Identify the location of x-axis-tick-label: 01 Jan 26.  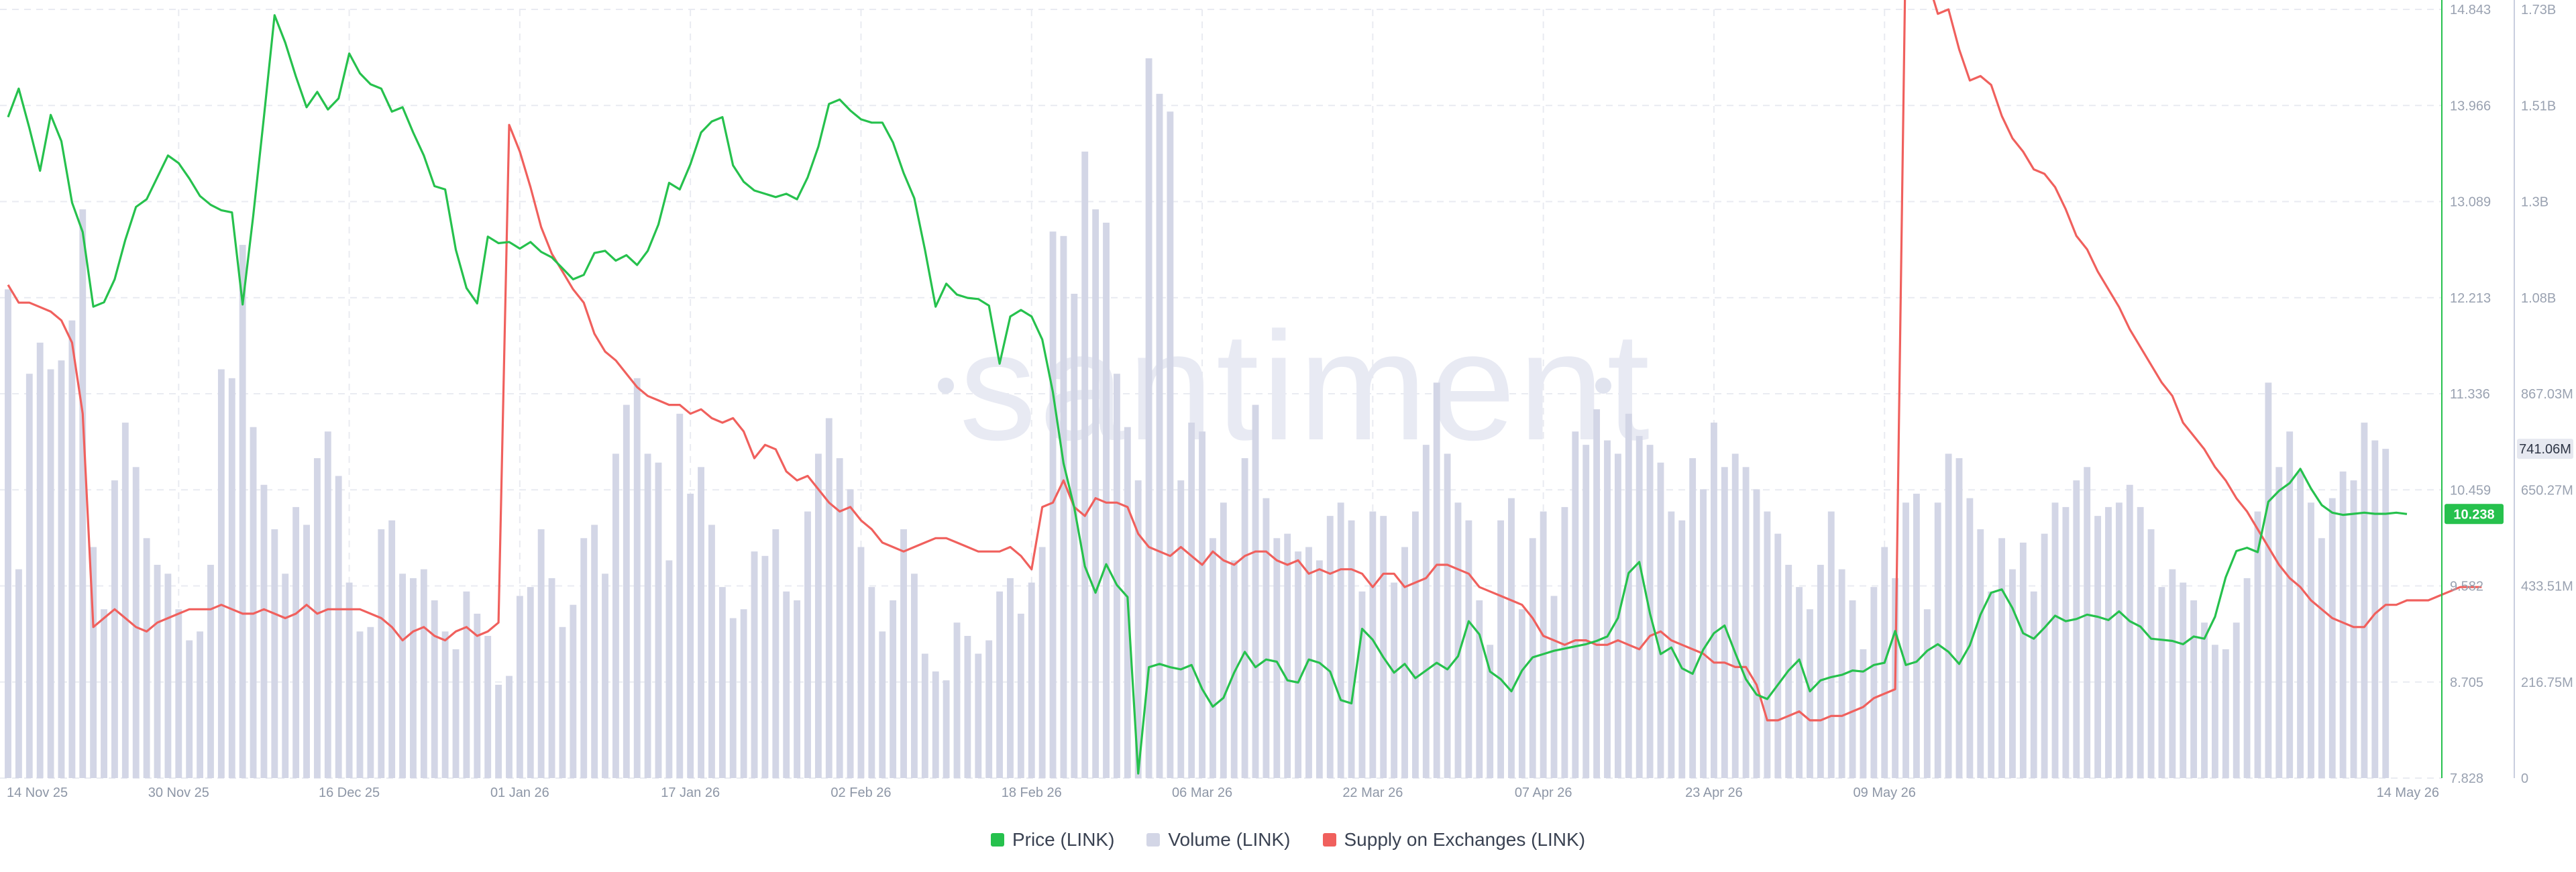
(519, 793).